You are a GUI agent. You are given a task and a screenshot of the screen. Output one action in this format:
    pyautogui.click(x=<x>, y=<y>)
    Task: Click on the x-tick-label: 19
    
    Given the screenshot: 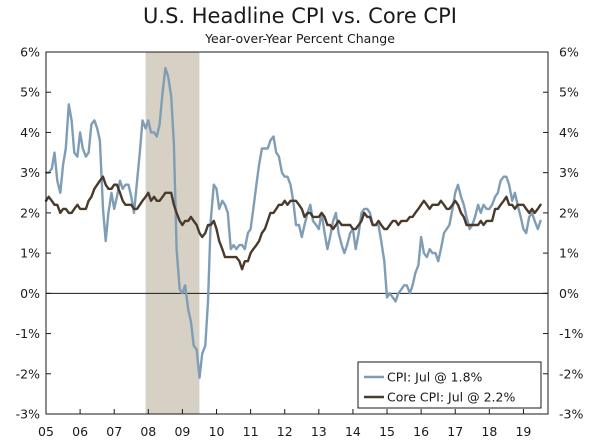 What is the action you would take?
    pyautogui.click(x=523, y=431)
    